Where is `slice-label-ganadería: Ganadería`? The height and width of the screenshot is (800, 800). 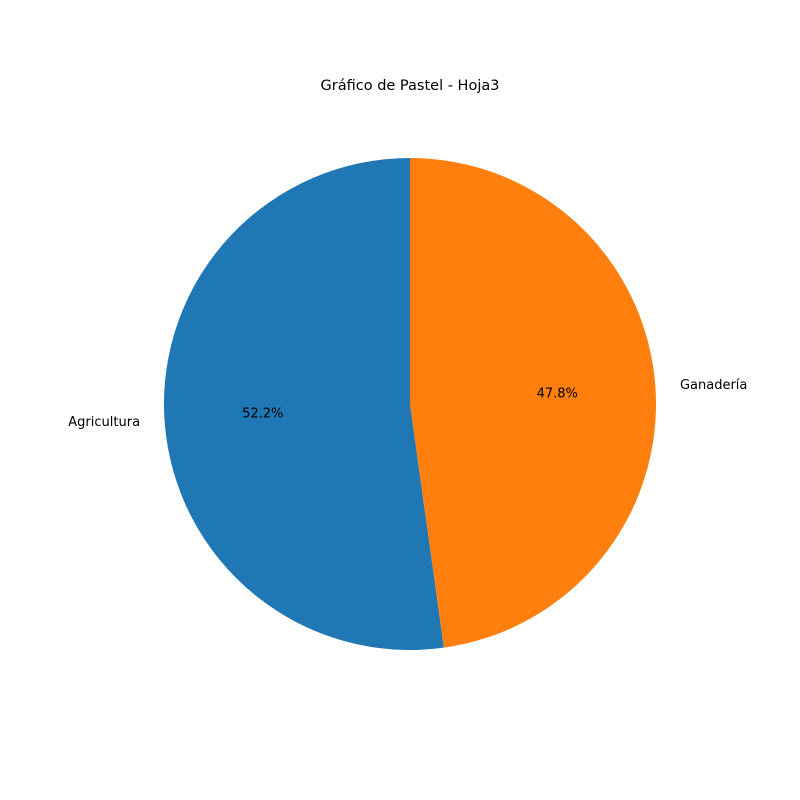
slice-label-ganadería: Ganadería is located at coordinates (713, 385).